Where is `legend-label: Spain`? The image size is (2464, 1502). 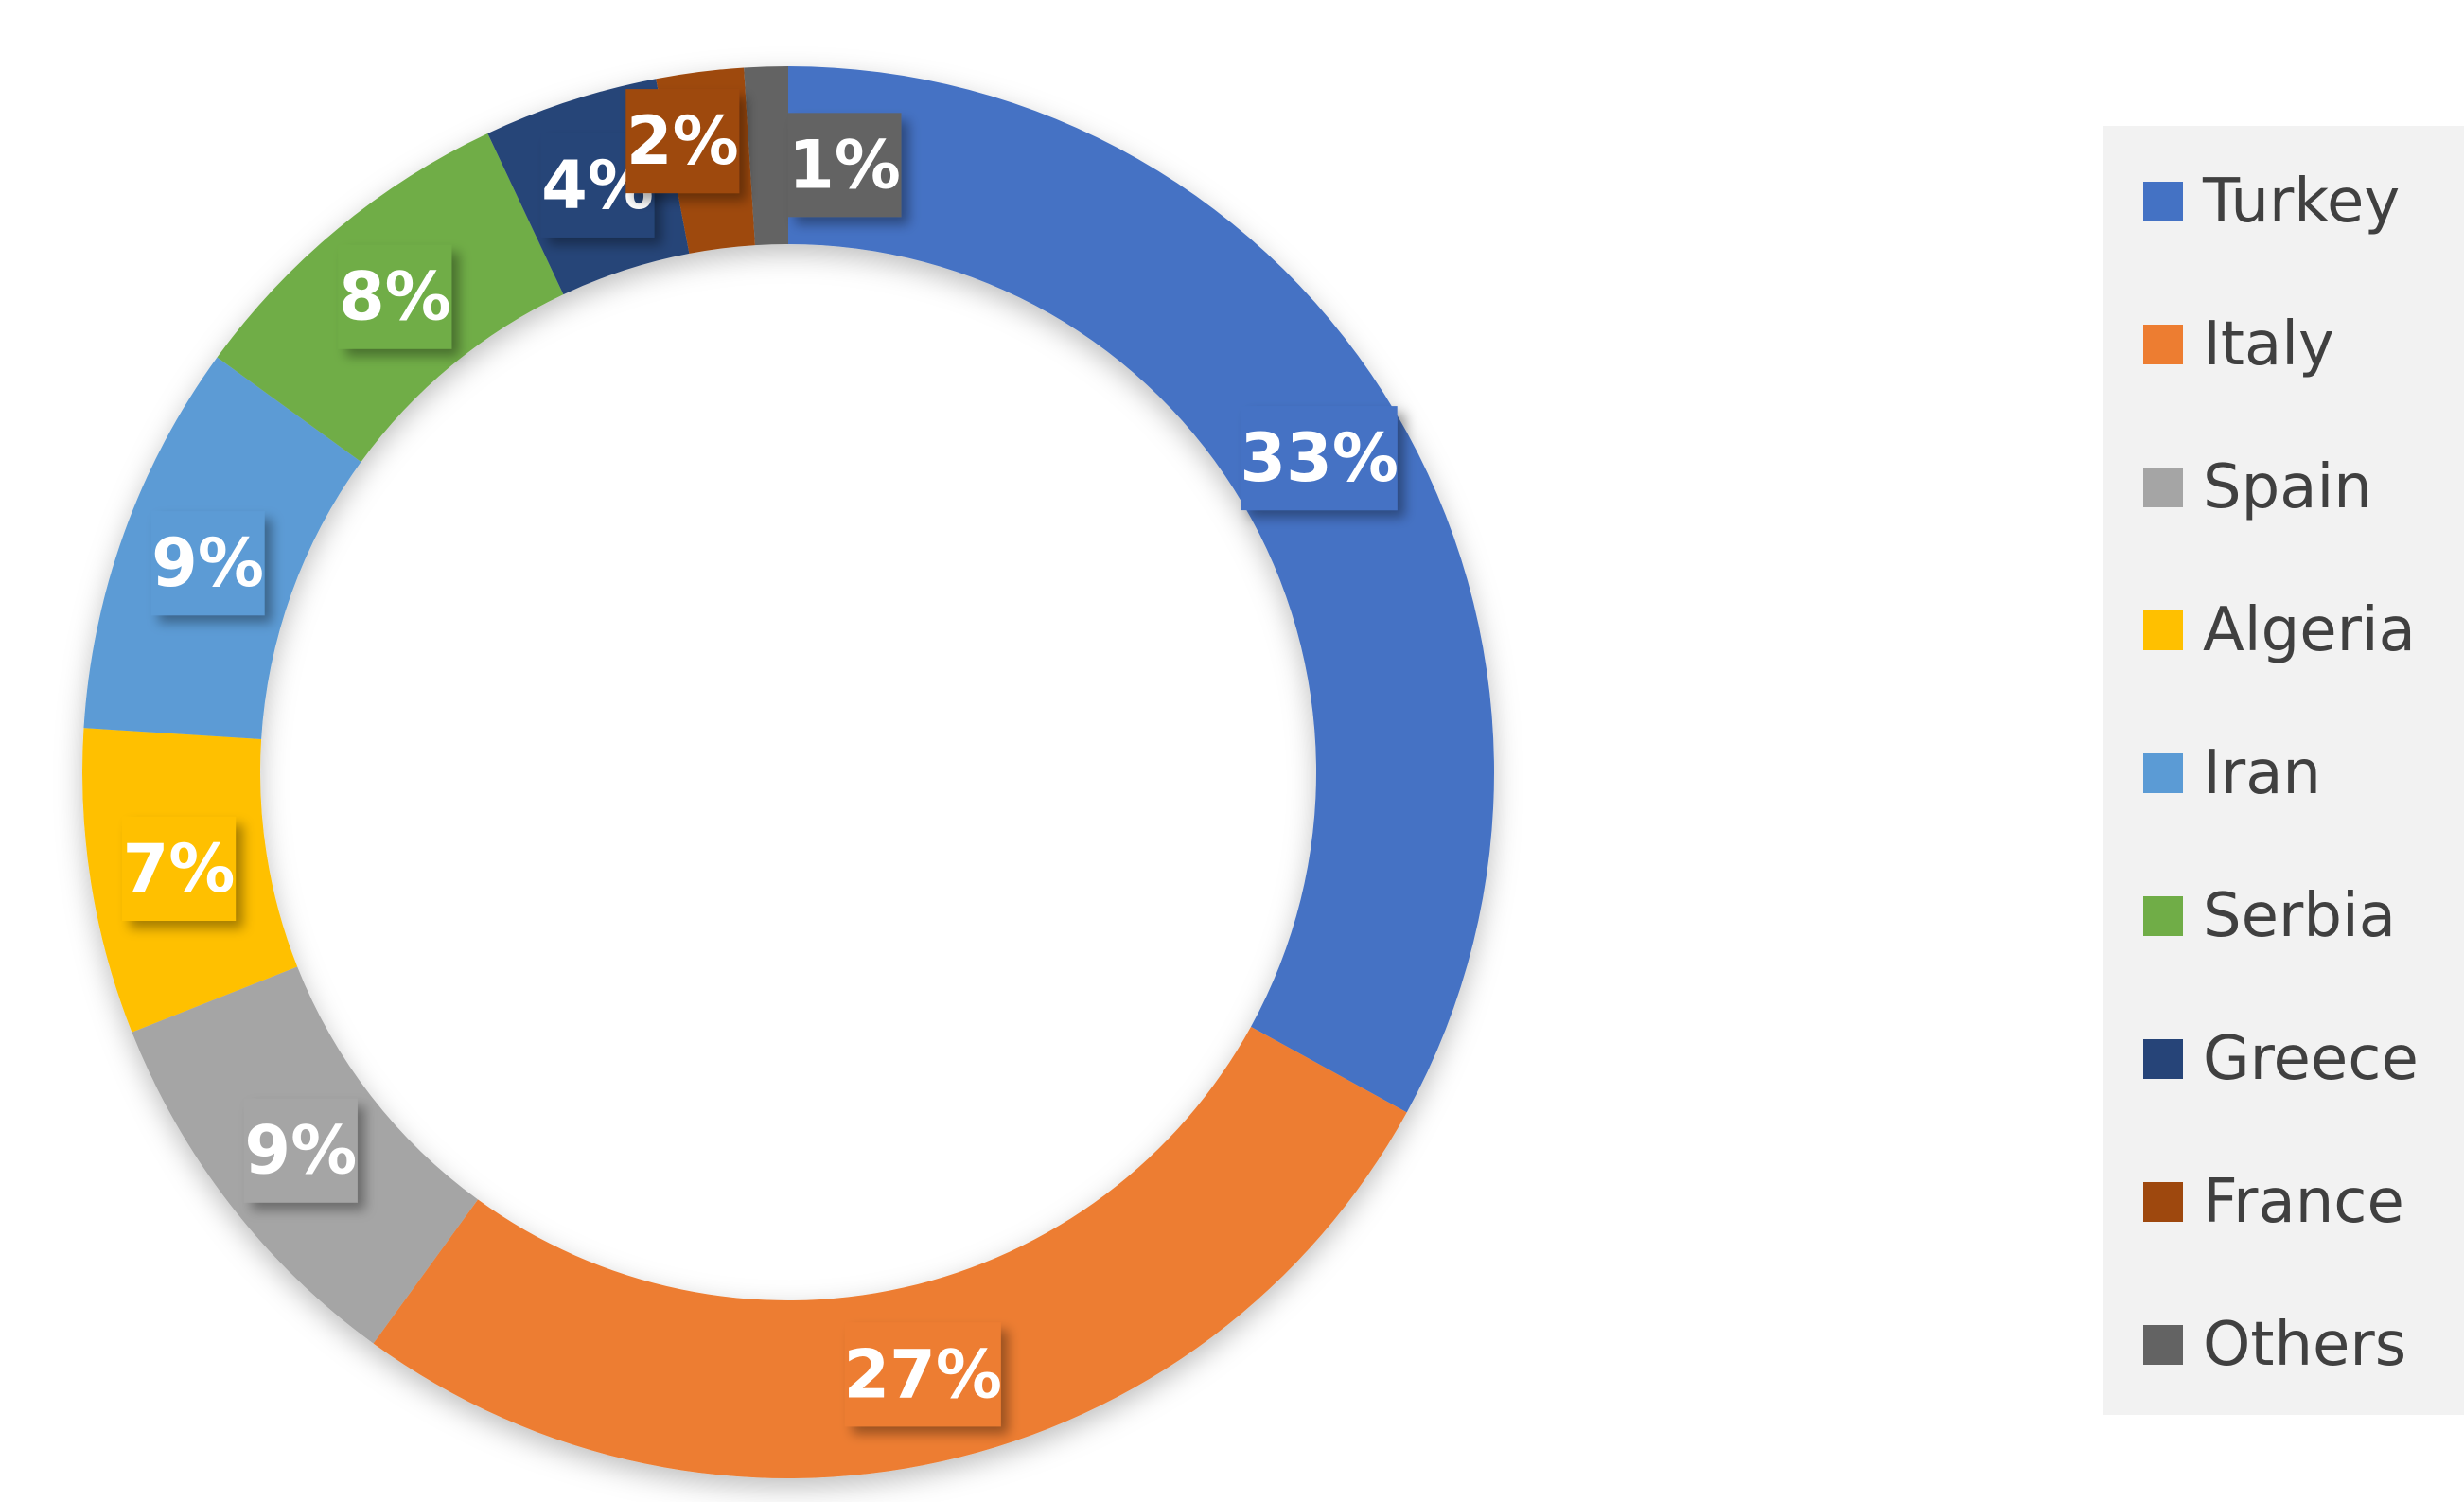 legend-label: Spain is located at coordinates (2287, 487).